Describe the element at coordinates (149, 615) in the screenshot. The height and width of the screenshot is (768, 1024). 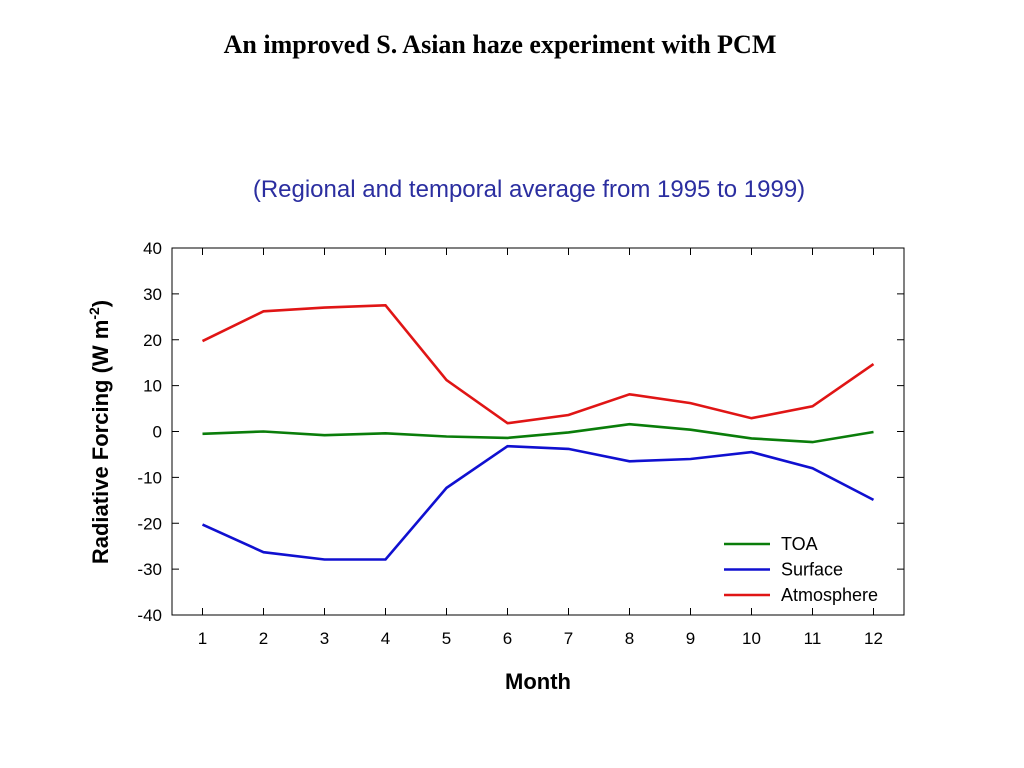
I see `y-tick-label: -40` at that location.